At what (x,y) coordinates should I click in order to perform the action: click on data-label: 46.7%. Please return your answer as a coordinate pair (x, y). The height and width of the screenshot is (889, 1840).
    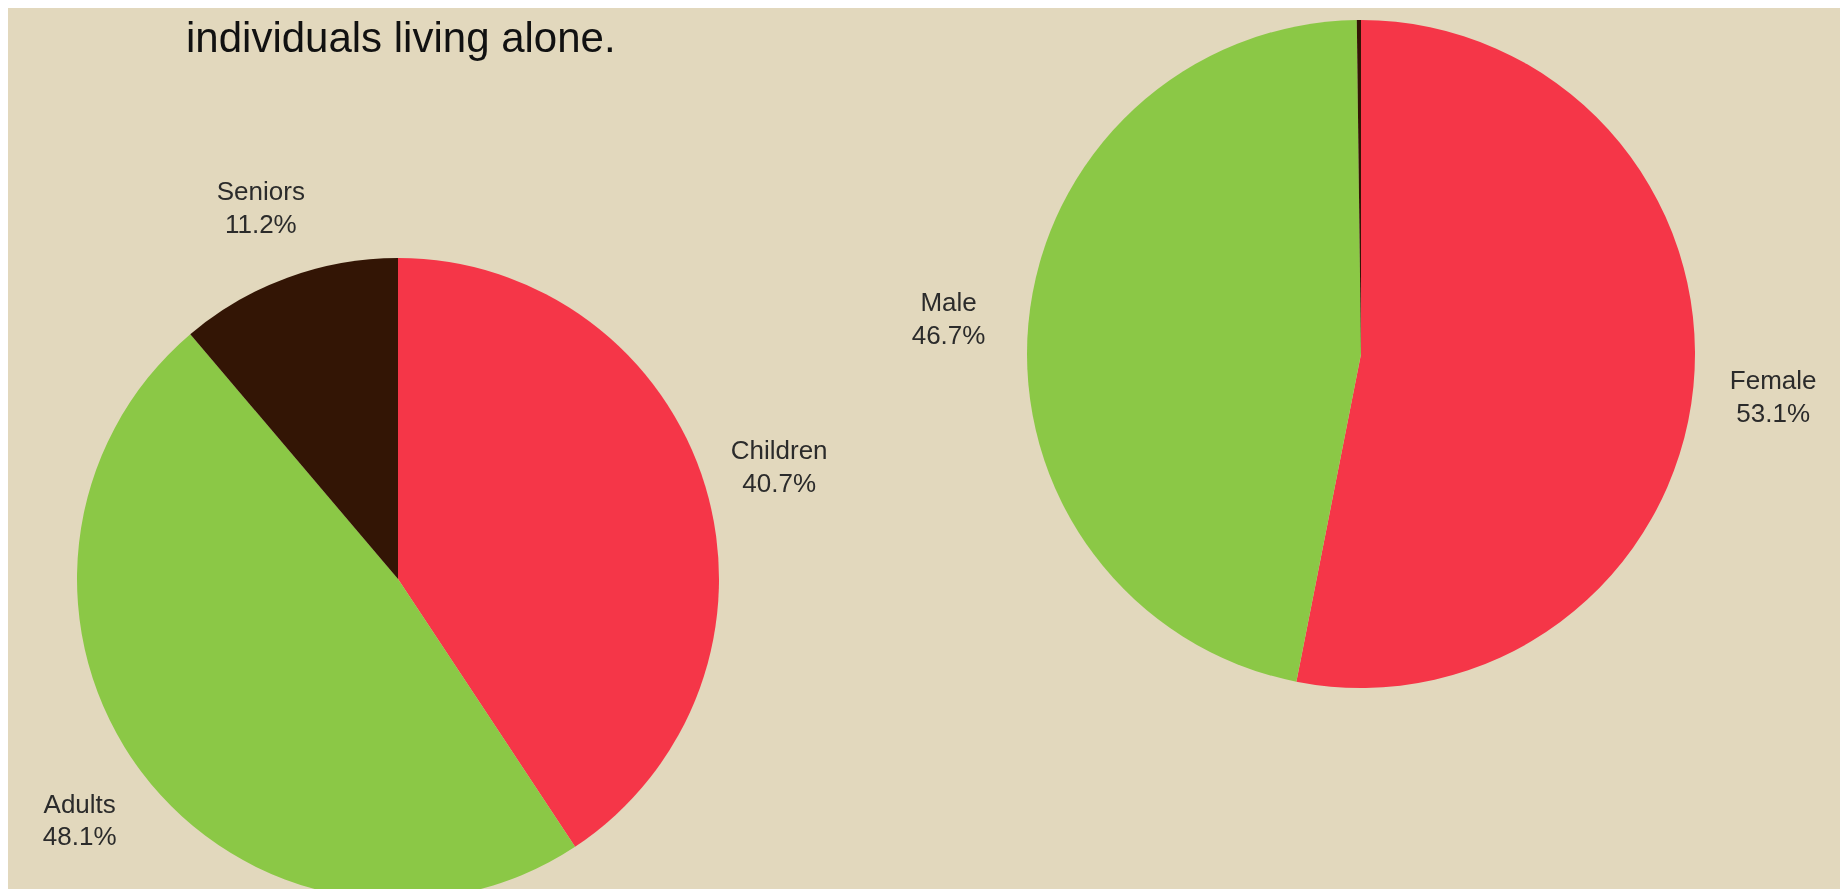
    Looking at the image, I should click on (948, 334).